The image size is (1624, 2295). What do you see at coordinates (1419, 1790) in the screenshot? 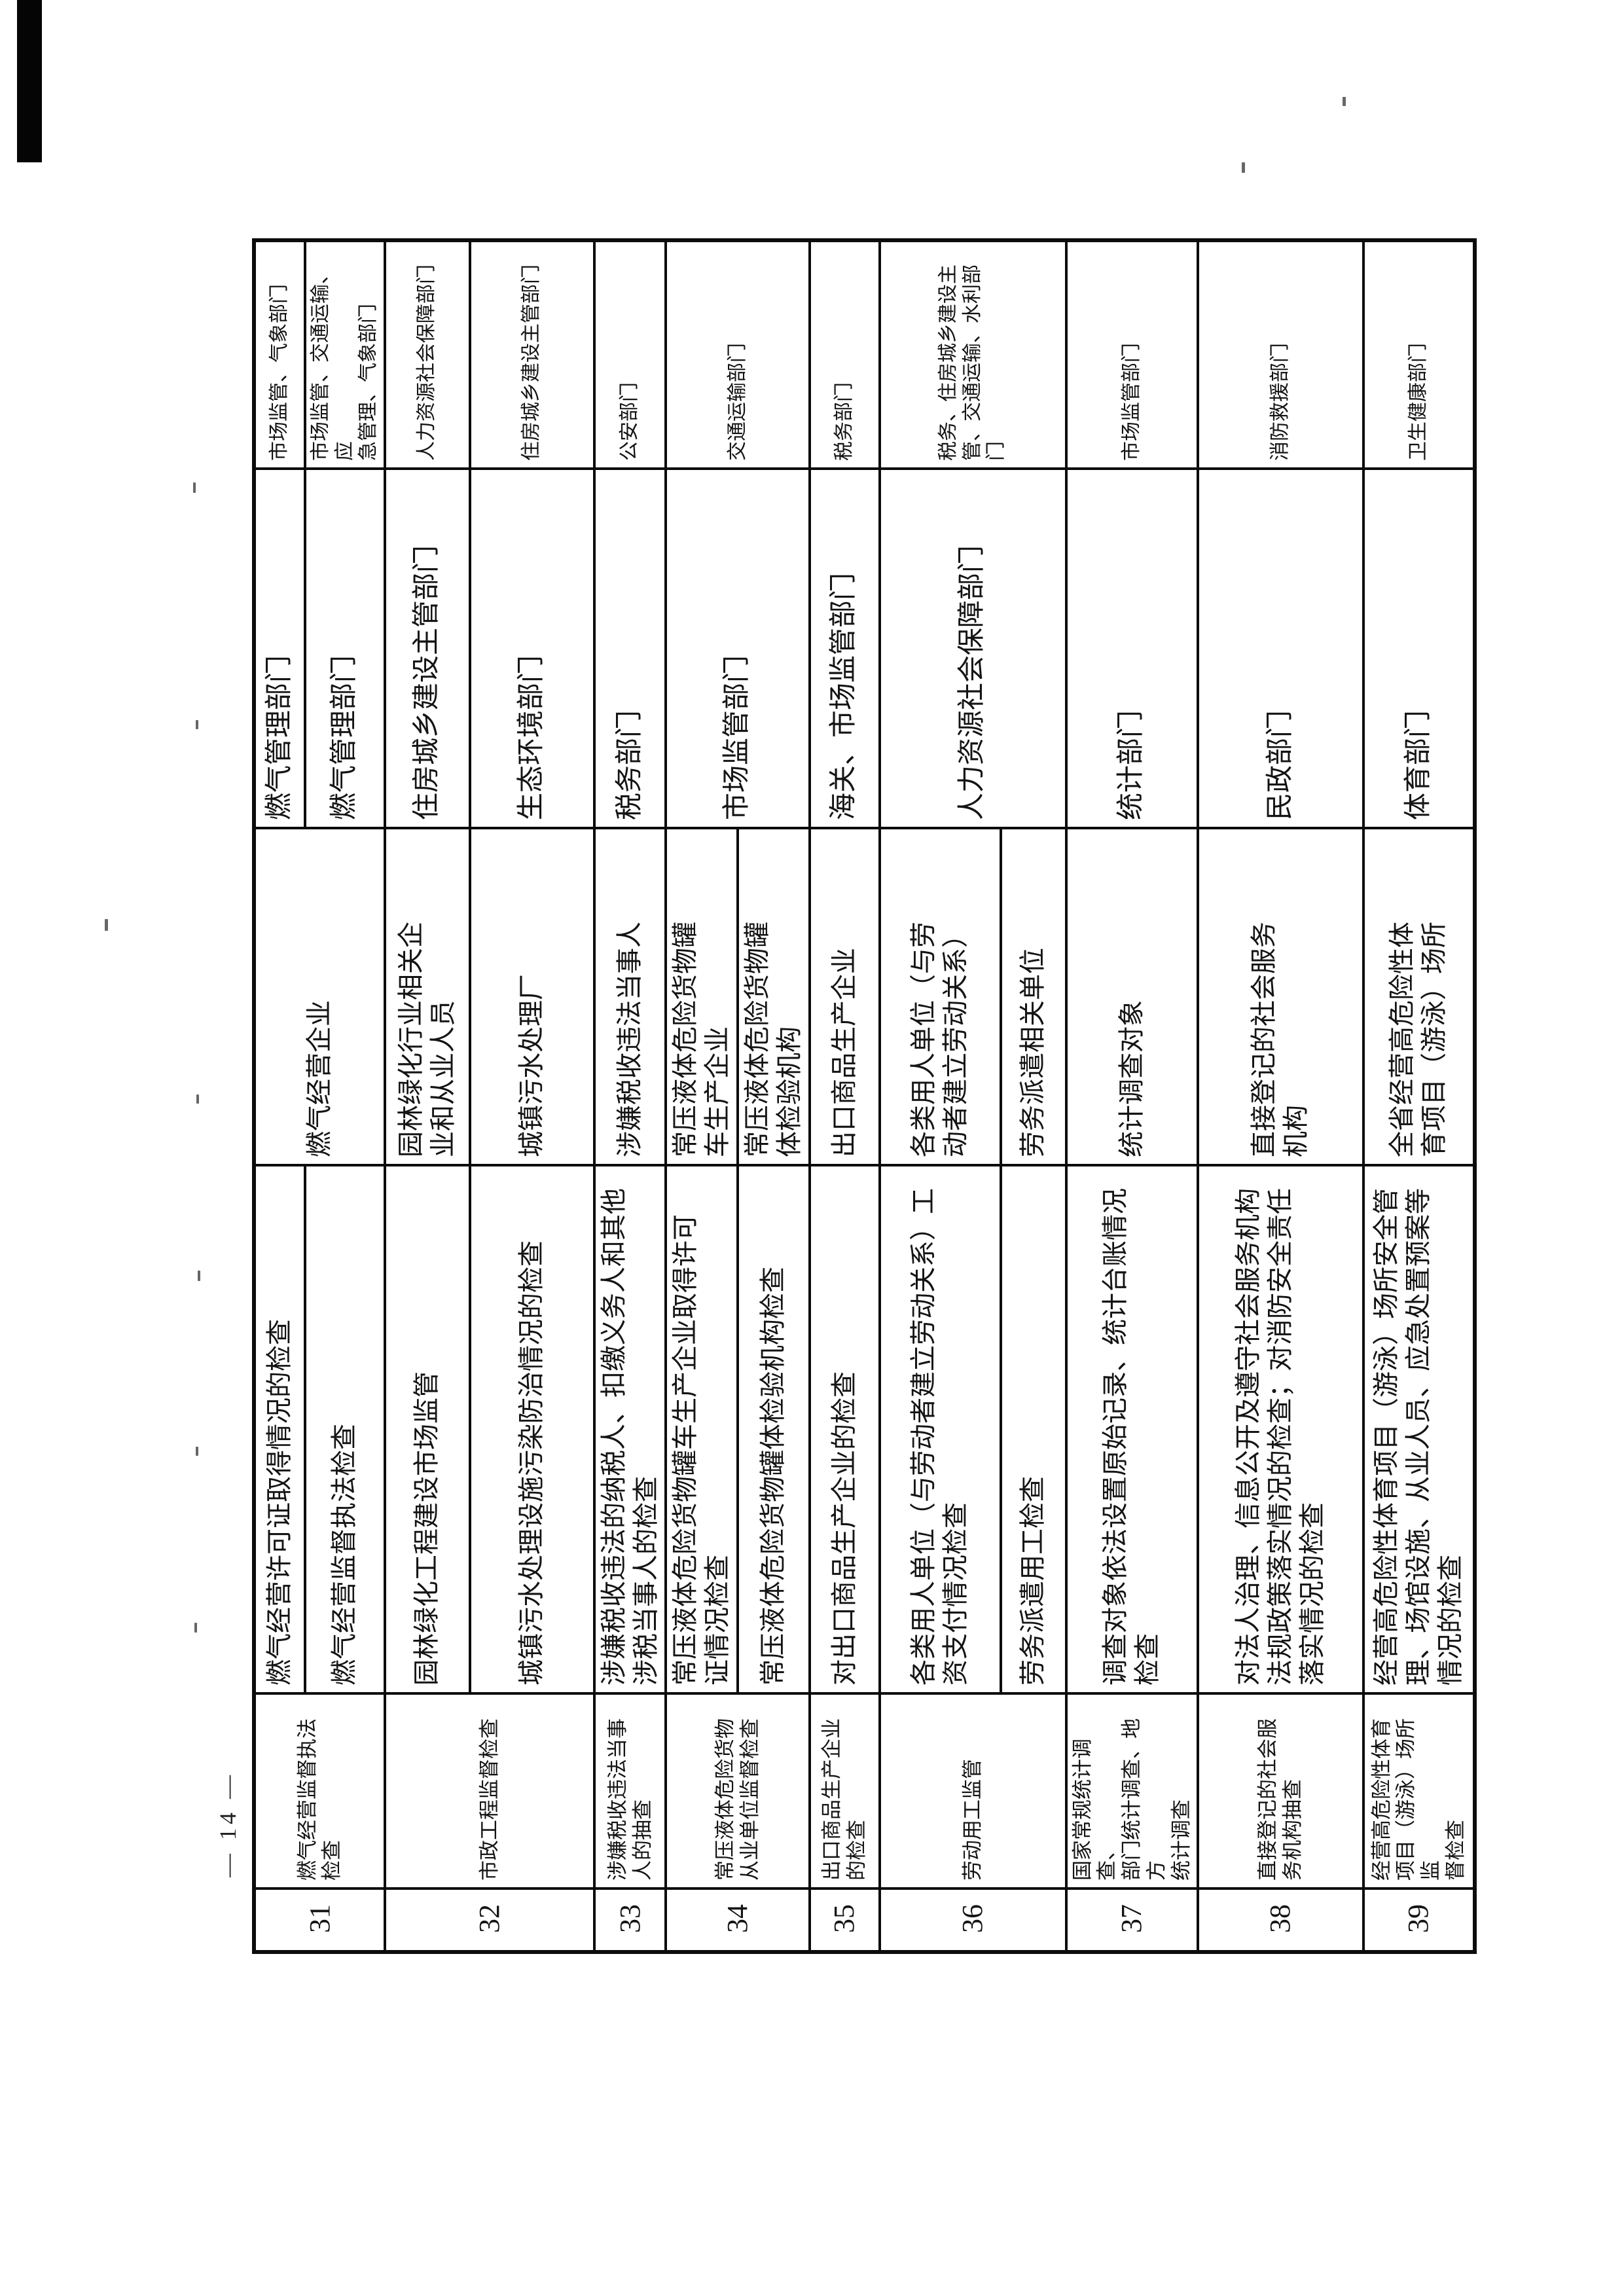
I see `table-cell: 经营高危险性体育 项目（游泳）场所监 督检查` at bounding box center [1419, 1790].